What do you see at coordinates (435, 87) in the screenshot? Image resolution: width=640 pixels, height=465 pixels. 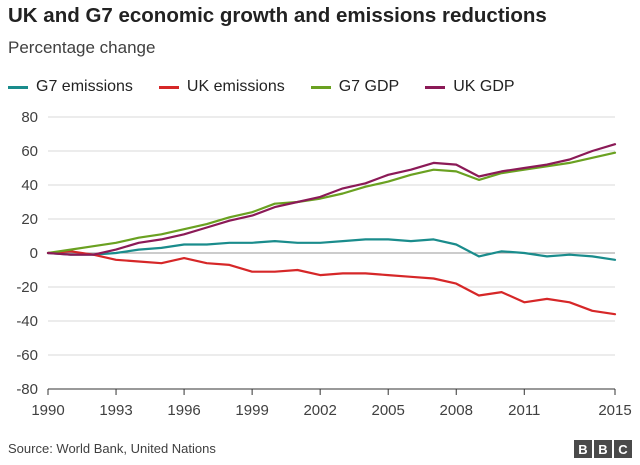 I see `legend-swatch-uk-gdp` at bounding box center [435, 87].